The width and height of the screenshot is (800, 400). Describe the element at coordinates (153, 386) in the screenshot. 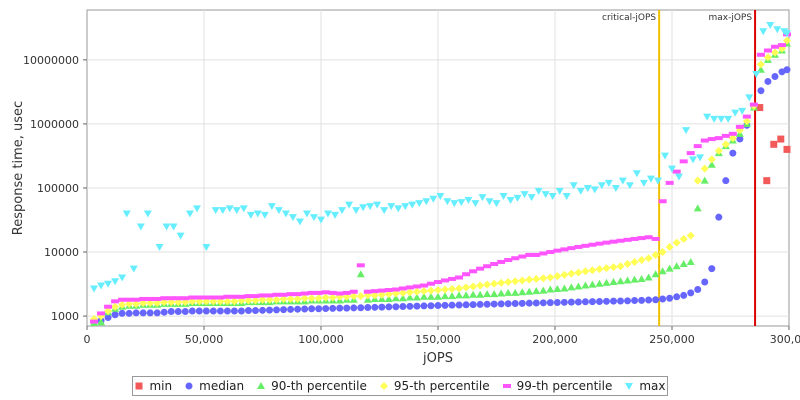

I see `legend-item: min` at that location.